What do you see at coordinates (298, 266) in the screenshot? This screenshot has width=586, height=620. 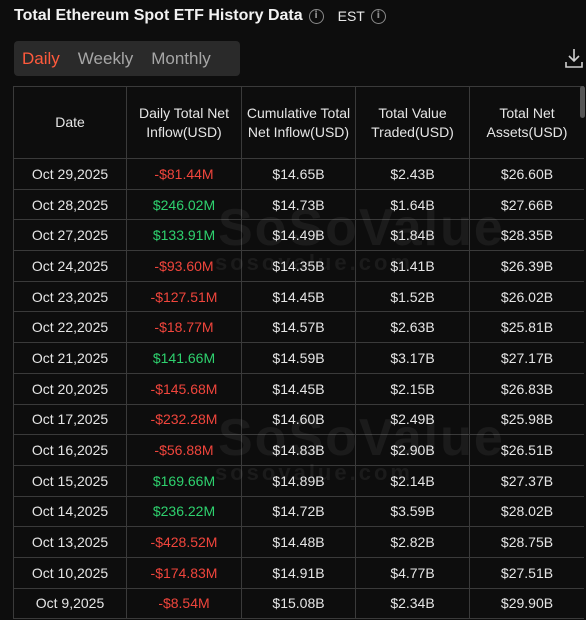 I see `table-row: Oct 24,2025 -$93.60M $14.35B $1.41B $26.39B` at bounding box center [298, 266].